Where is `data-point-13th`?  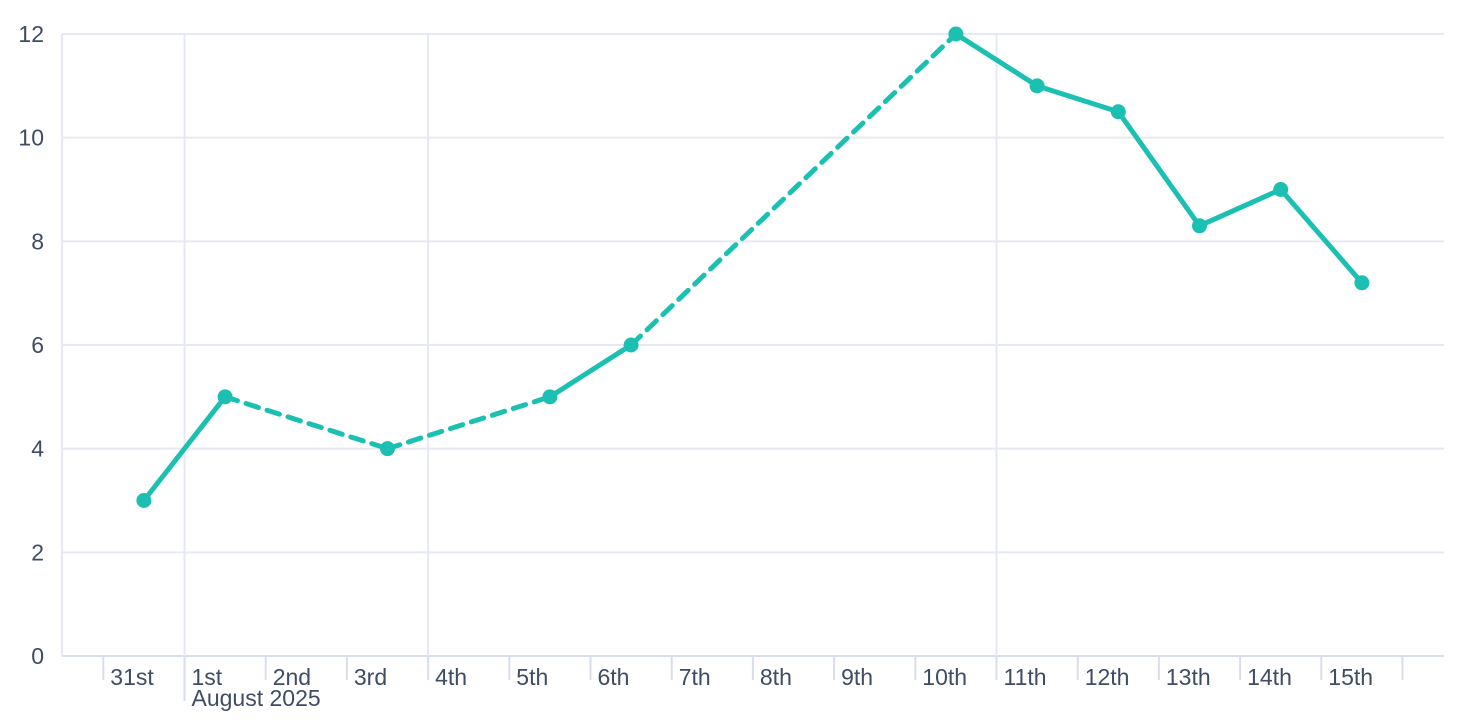
data-point-13th is located at coordinates (1199, 226).